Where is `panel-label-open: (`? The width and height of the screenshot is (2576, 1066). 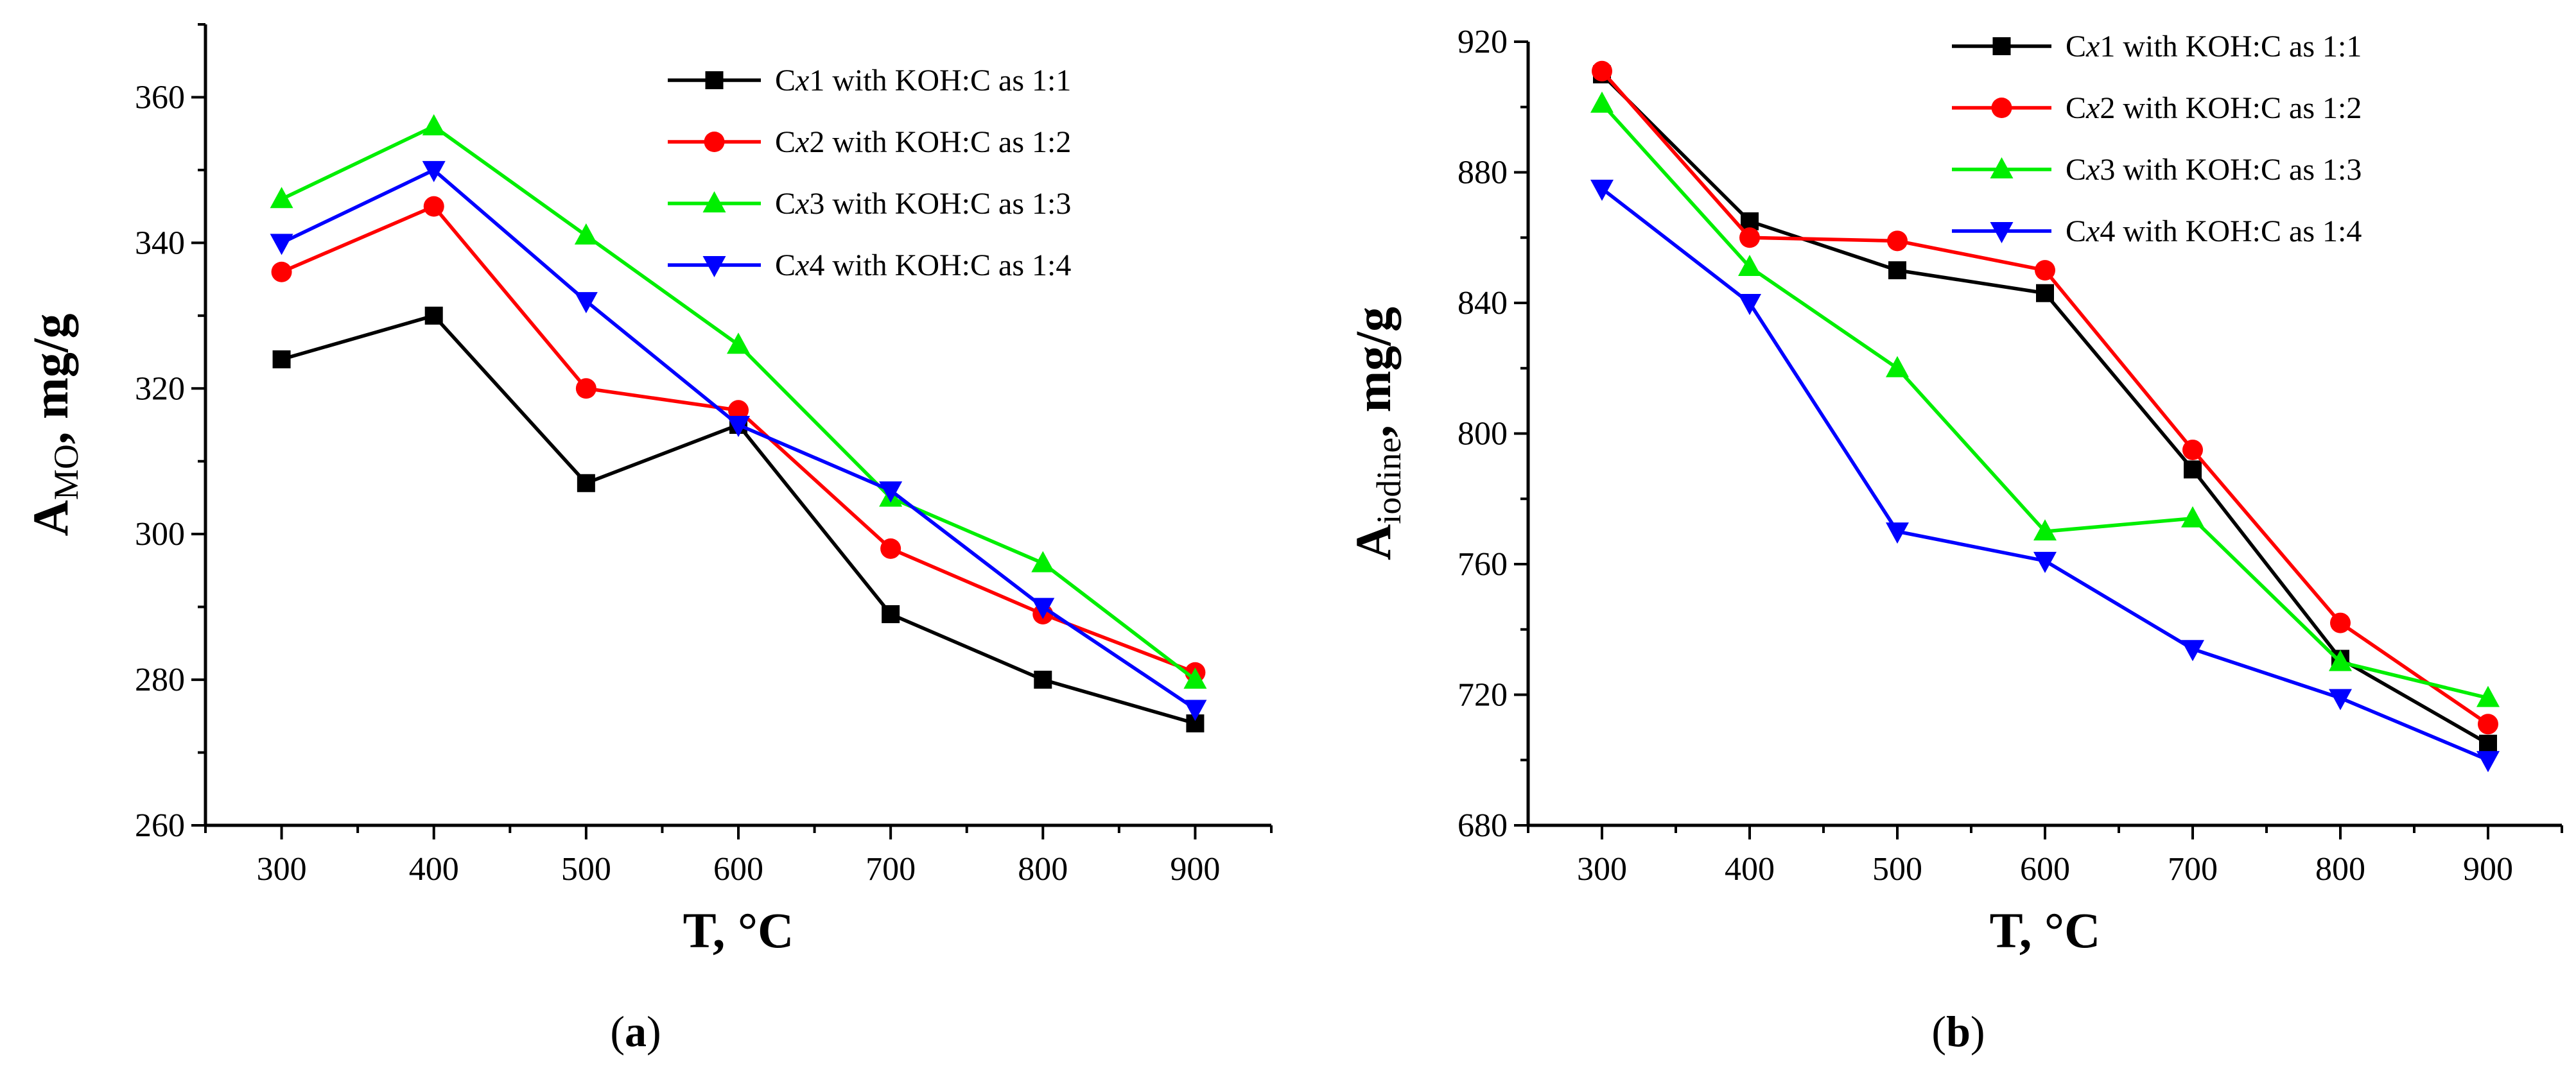 panel-label-open: ( is located at coordinates (617, 1031).